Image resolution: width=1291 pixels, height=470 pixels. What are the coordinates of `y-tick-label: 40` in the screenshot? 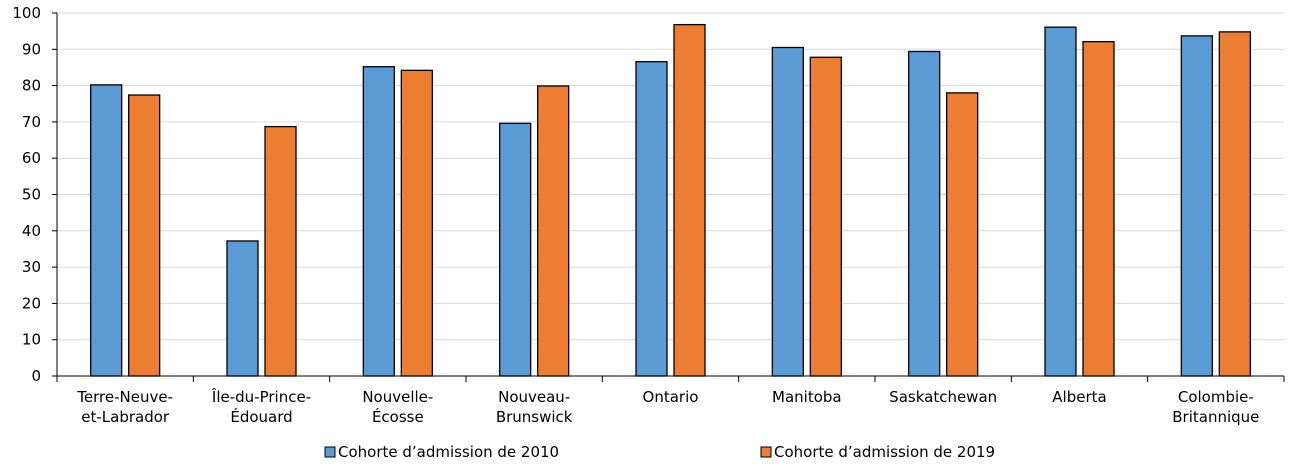 It's located at (31, 231).